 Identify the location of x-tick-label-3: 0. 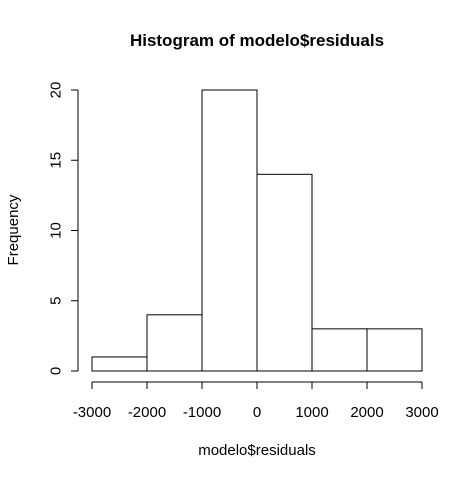
(257, 412).